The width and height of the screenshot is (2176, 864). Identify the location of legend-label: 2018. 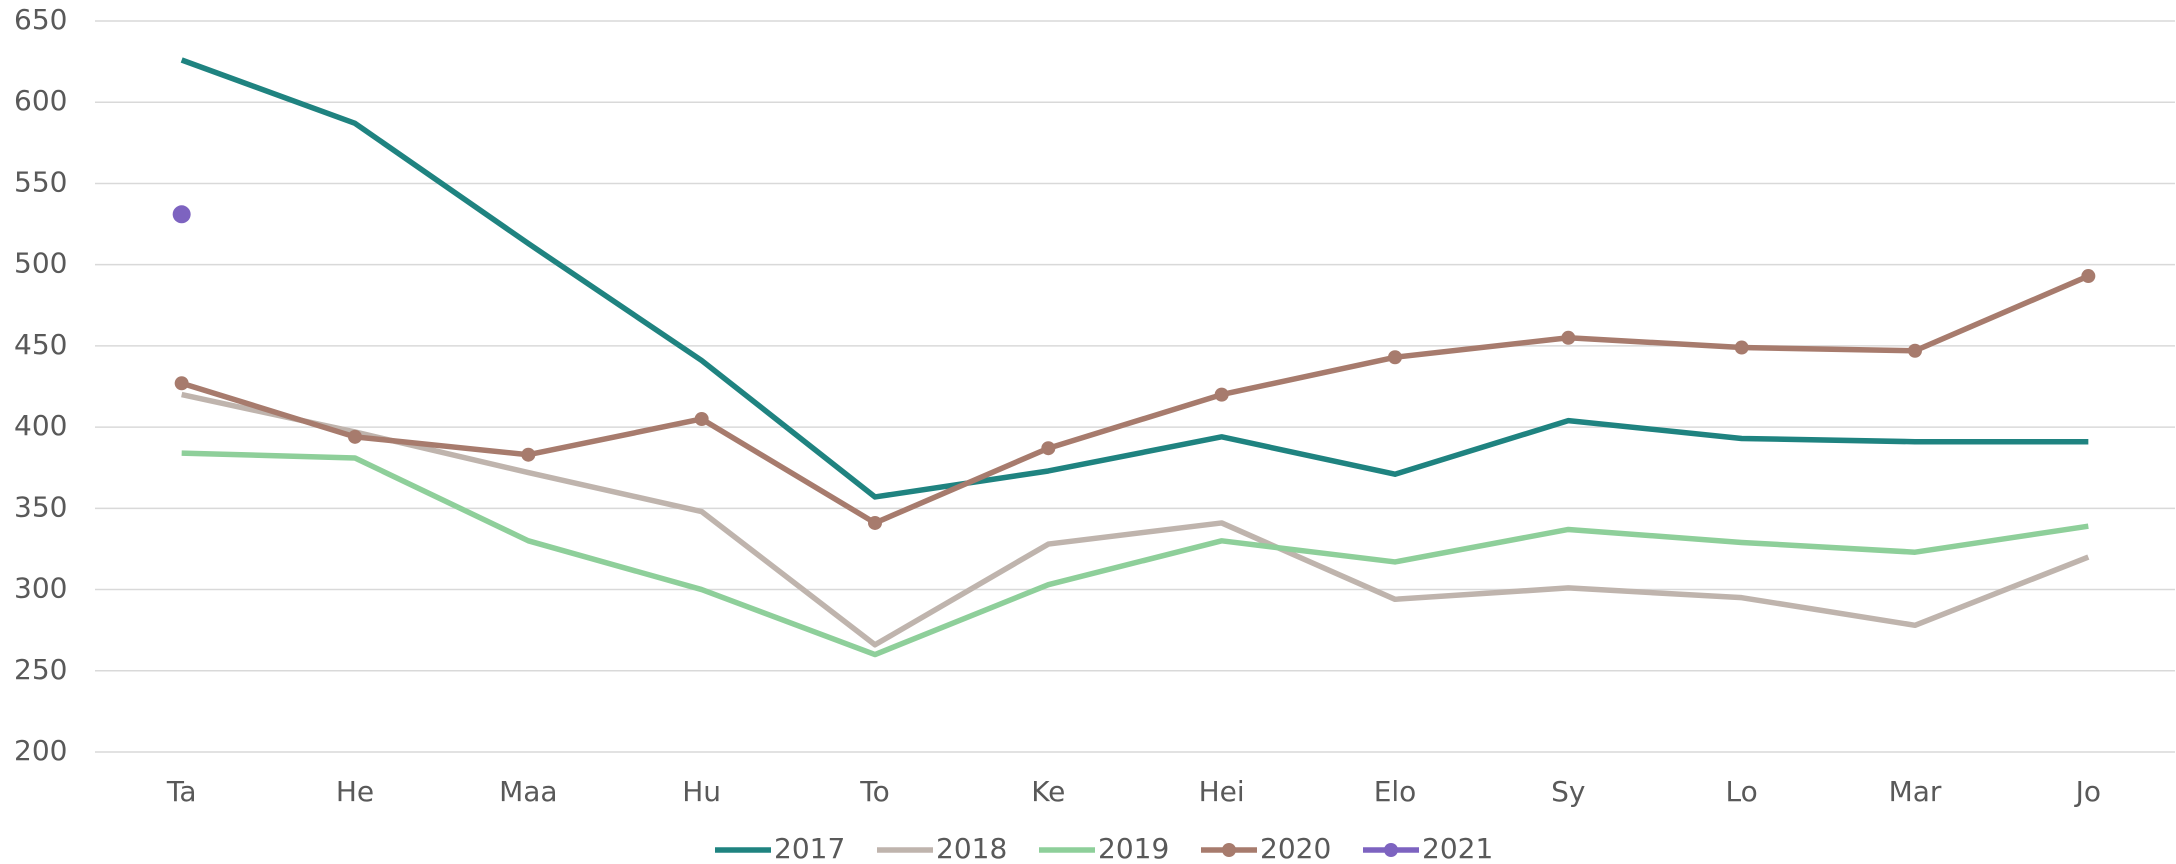
(971, 848).